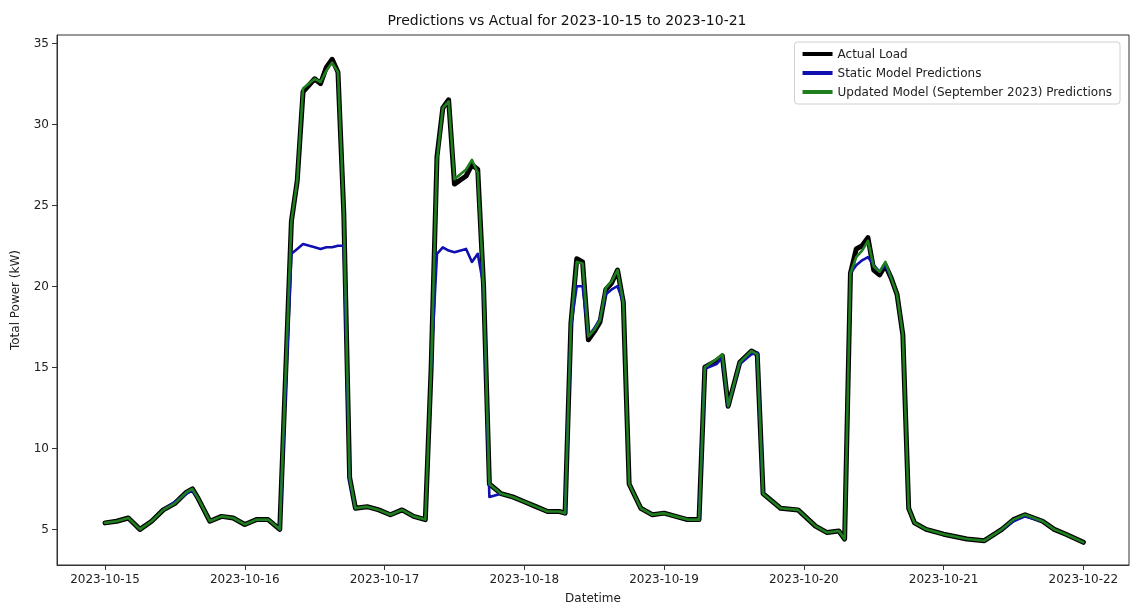 This screenshot has height=609, width=1134. I want to click on y-tick-label: 15, so click(41, 367).